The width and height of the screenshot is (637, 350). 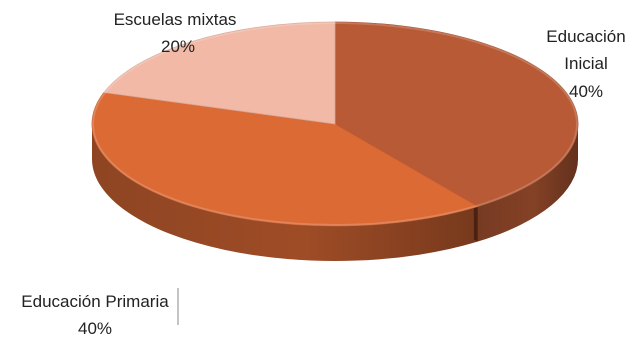 What do you see at coordinates (219, 73) in the screenshot?
I see `slice-escuelas-mixtas` at bounding box center [219, 73].